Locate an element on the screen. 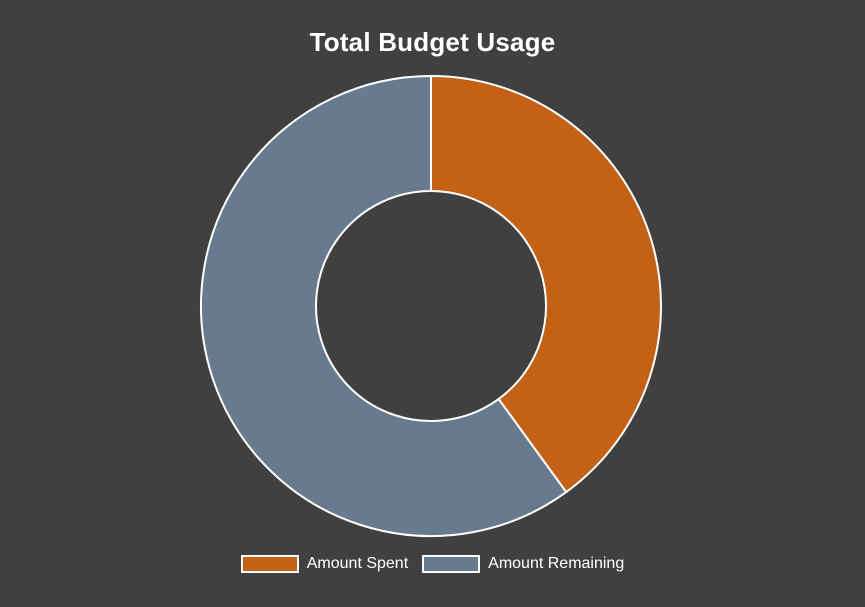 The width and height of the screenshot is (865, 607). legend-label-amount-spent: Amount Spent is located at coordinates (357, 563).